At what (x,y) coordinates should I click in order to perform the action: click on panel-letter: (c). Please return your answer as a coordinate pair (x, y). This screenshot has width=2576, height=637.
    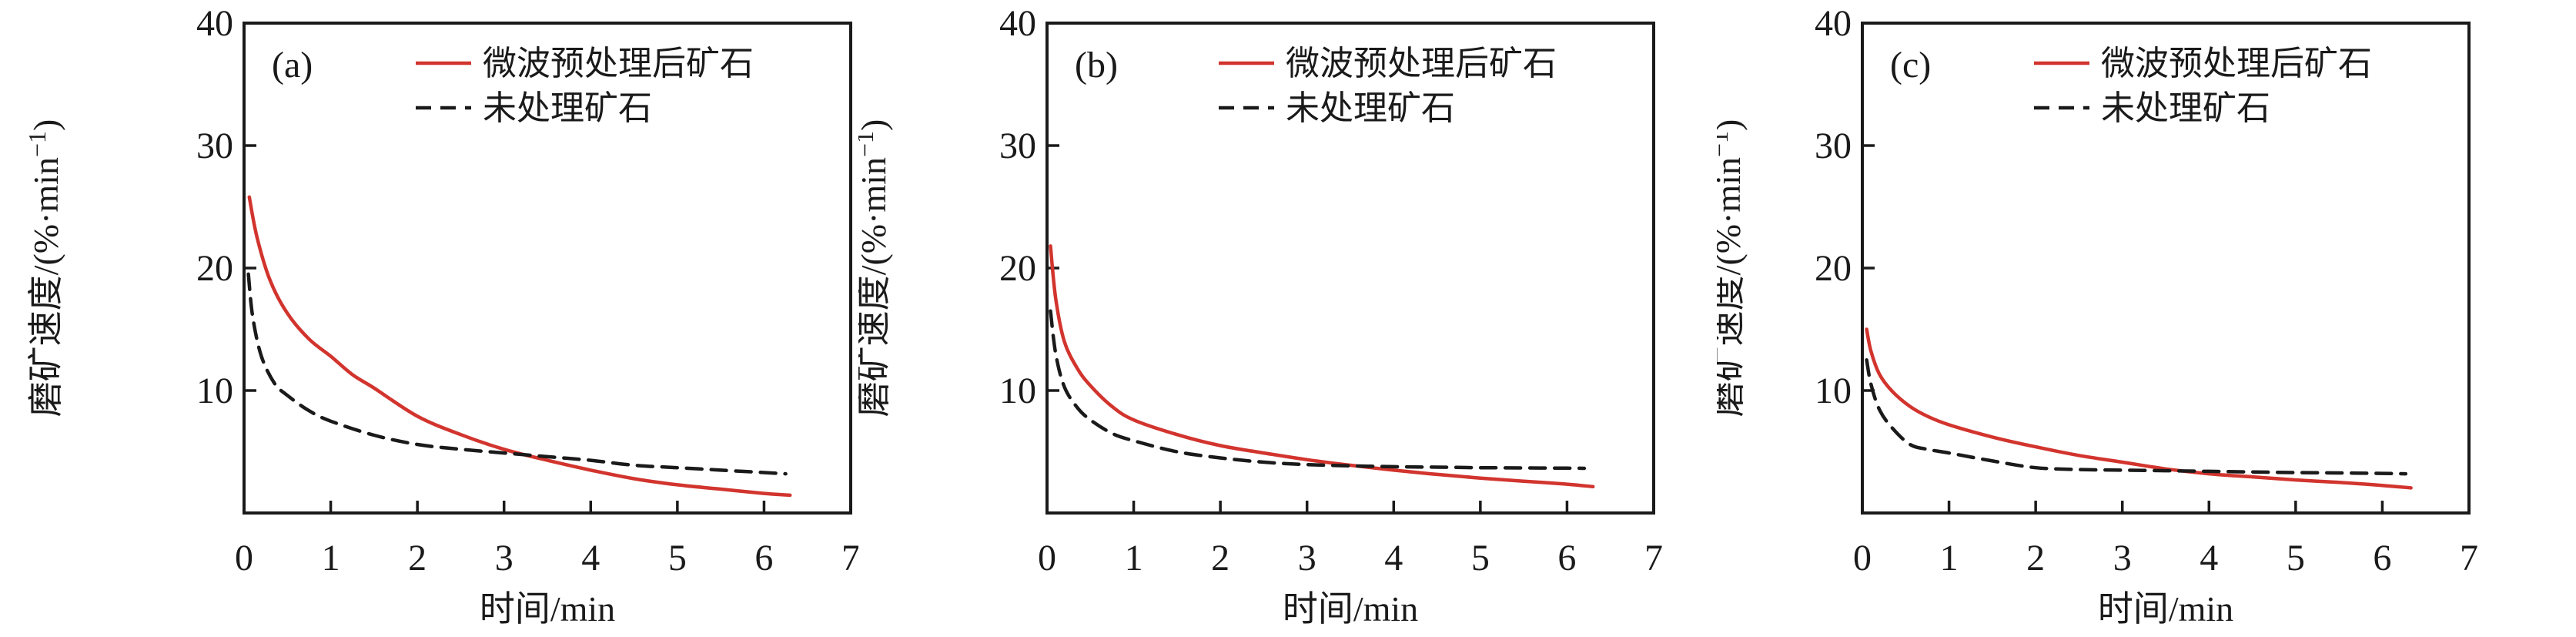
    Looking at the image, I should click on (1910, 65).